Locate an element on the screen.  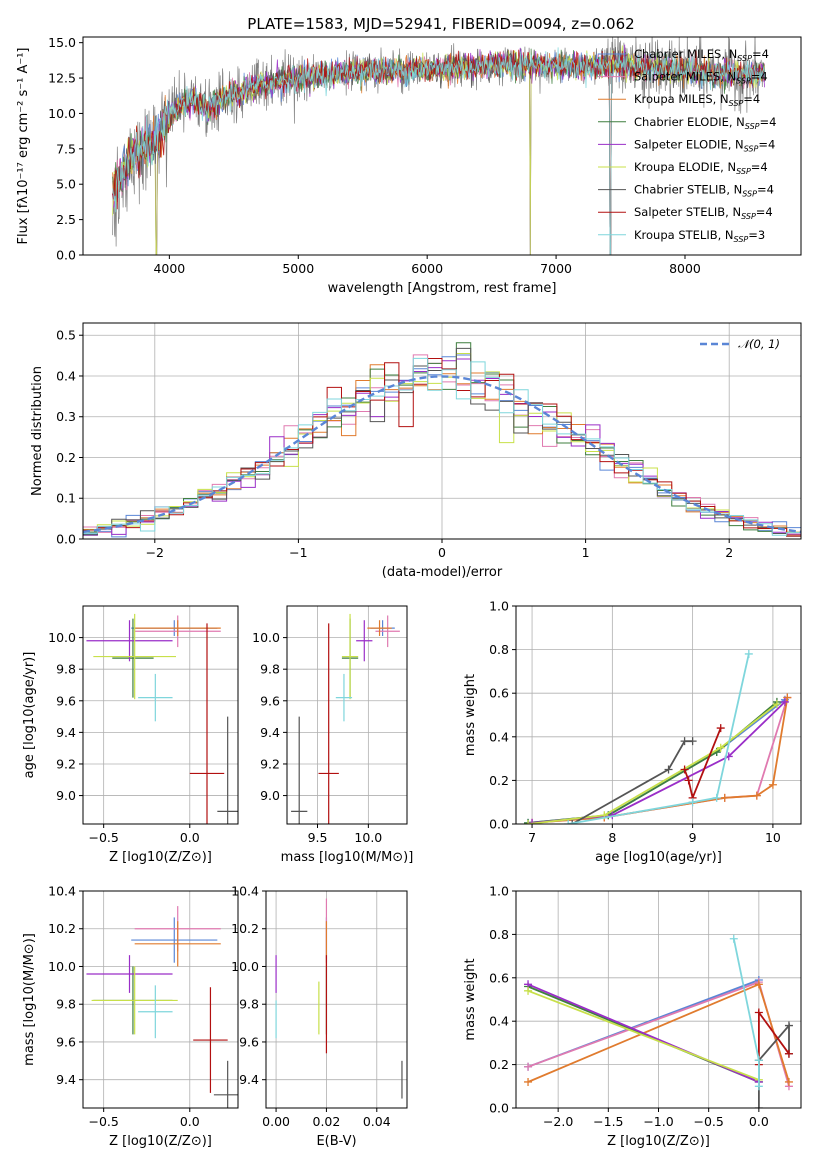
legend-label: Kroupa STELIB, NSSP=3 is located at coordinates (699, 236).